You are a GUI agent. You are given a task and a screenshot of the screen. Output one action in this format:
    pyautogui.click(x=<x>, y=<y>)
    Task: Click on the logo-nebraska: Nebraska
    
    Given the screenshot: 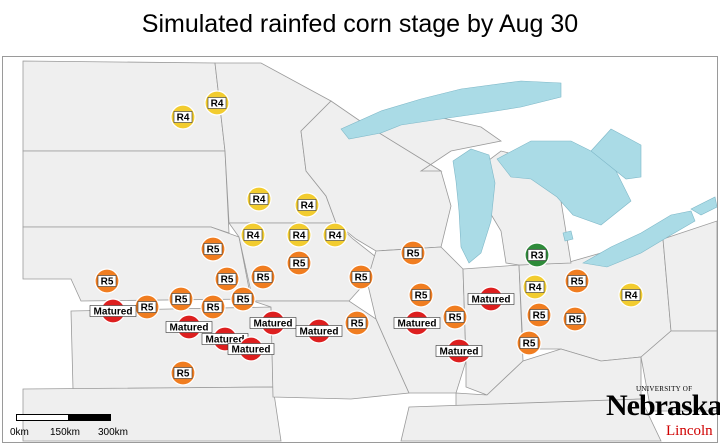 What is the action you would take?
    pyautogui.click(x=663, y=405)
    